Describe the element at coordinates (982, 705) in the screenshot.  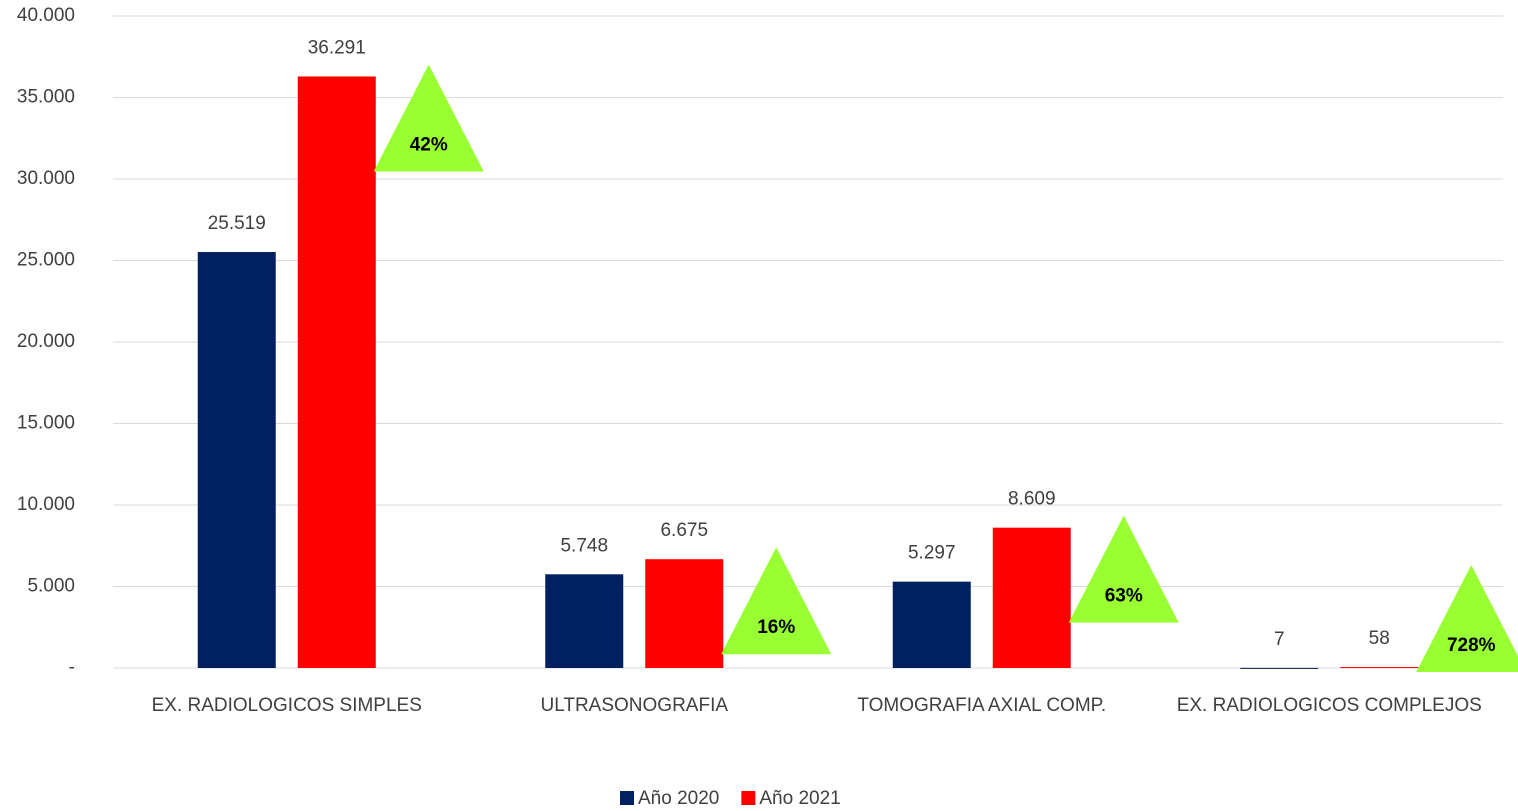
I see `x-tick-label: TOMOGRAFIA AXIAL COMP.` at that location.